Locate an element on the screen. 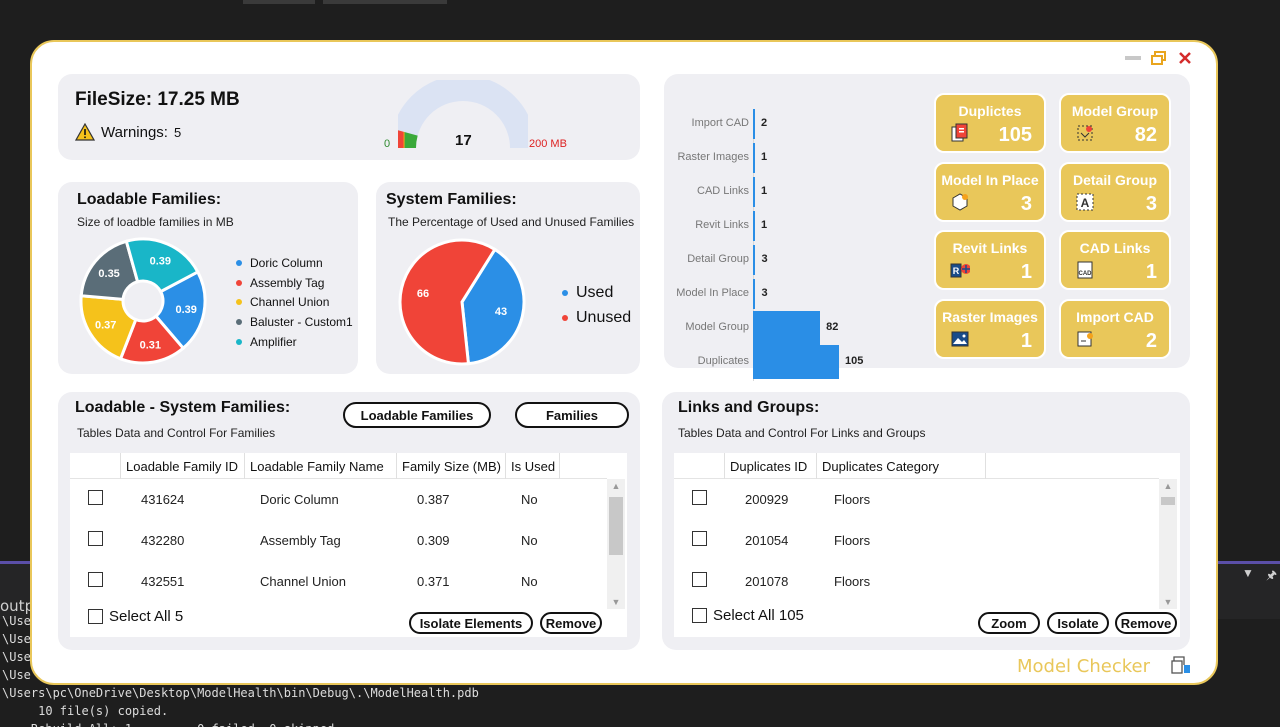 This screenshot has width=1280, height=727. table-row: 432551 Channel Union 0.371 No is located at coordinates (338, 581).